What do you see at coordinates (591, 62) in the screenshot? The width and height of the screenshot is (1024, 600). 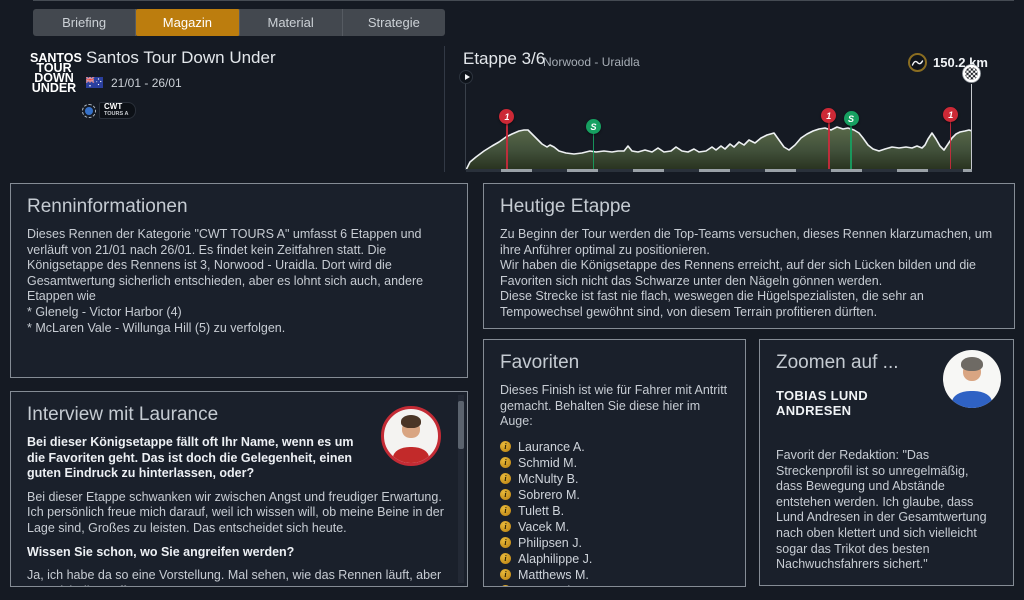 I see `stage-route: Norwood - Uraidla` at bounding box center [591, 62].